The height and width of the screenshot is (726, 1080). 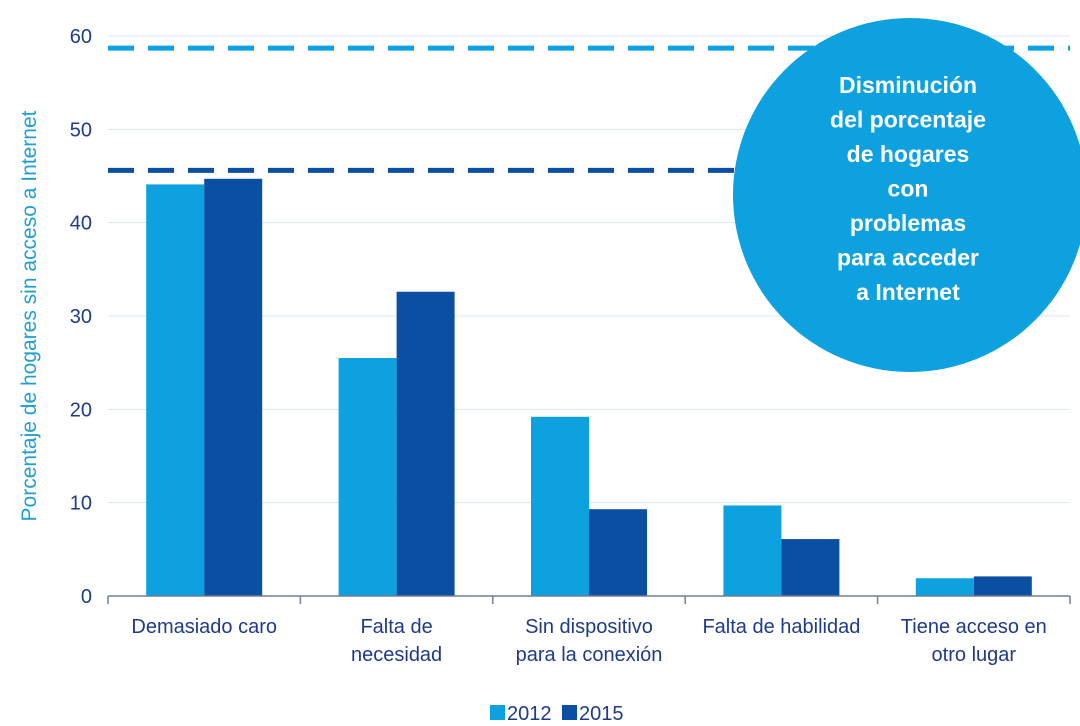 I want to click on category-label: Falta de necesidad, so click(x=396, y=641).